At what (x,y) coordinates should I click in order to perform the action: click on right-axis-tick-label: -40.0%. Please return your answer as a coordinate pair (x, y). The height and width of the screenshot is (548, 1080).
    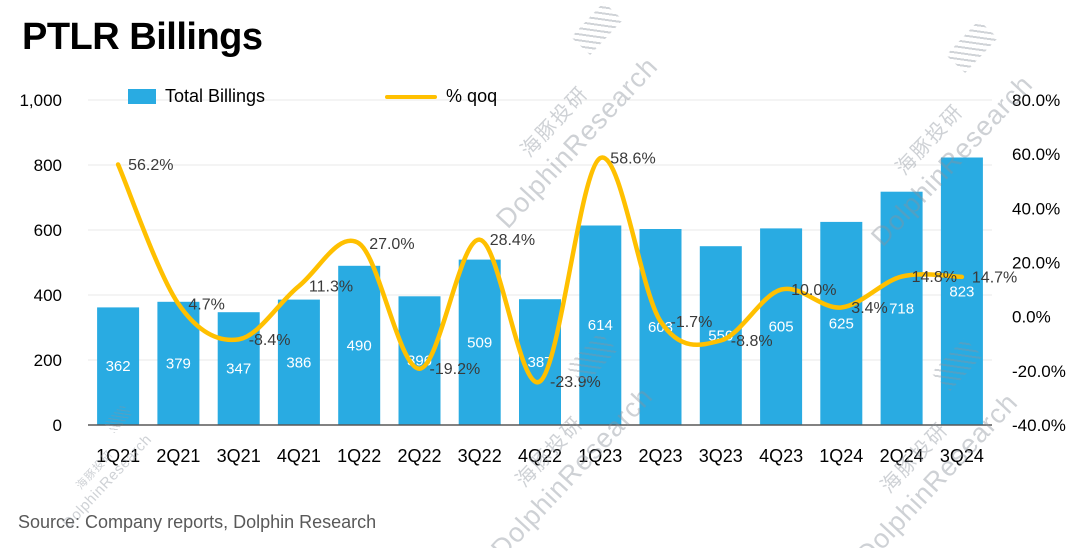
    Looking at the image, I should click on (1039, 425).